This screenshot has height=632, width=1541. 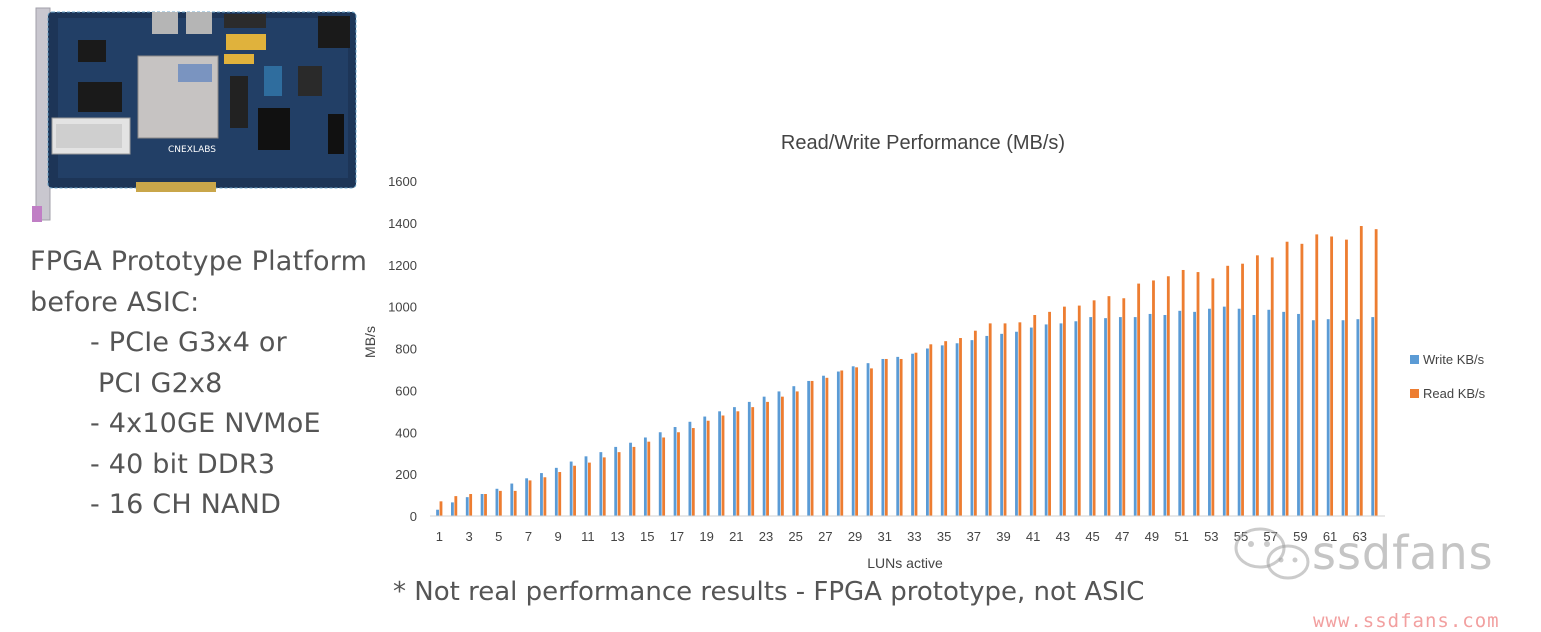 I want to click on spec-heading-line2: before ASIC:, so click(x=115, y=302).